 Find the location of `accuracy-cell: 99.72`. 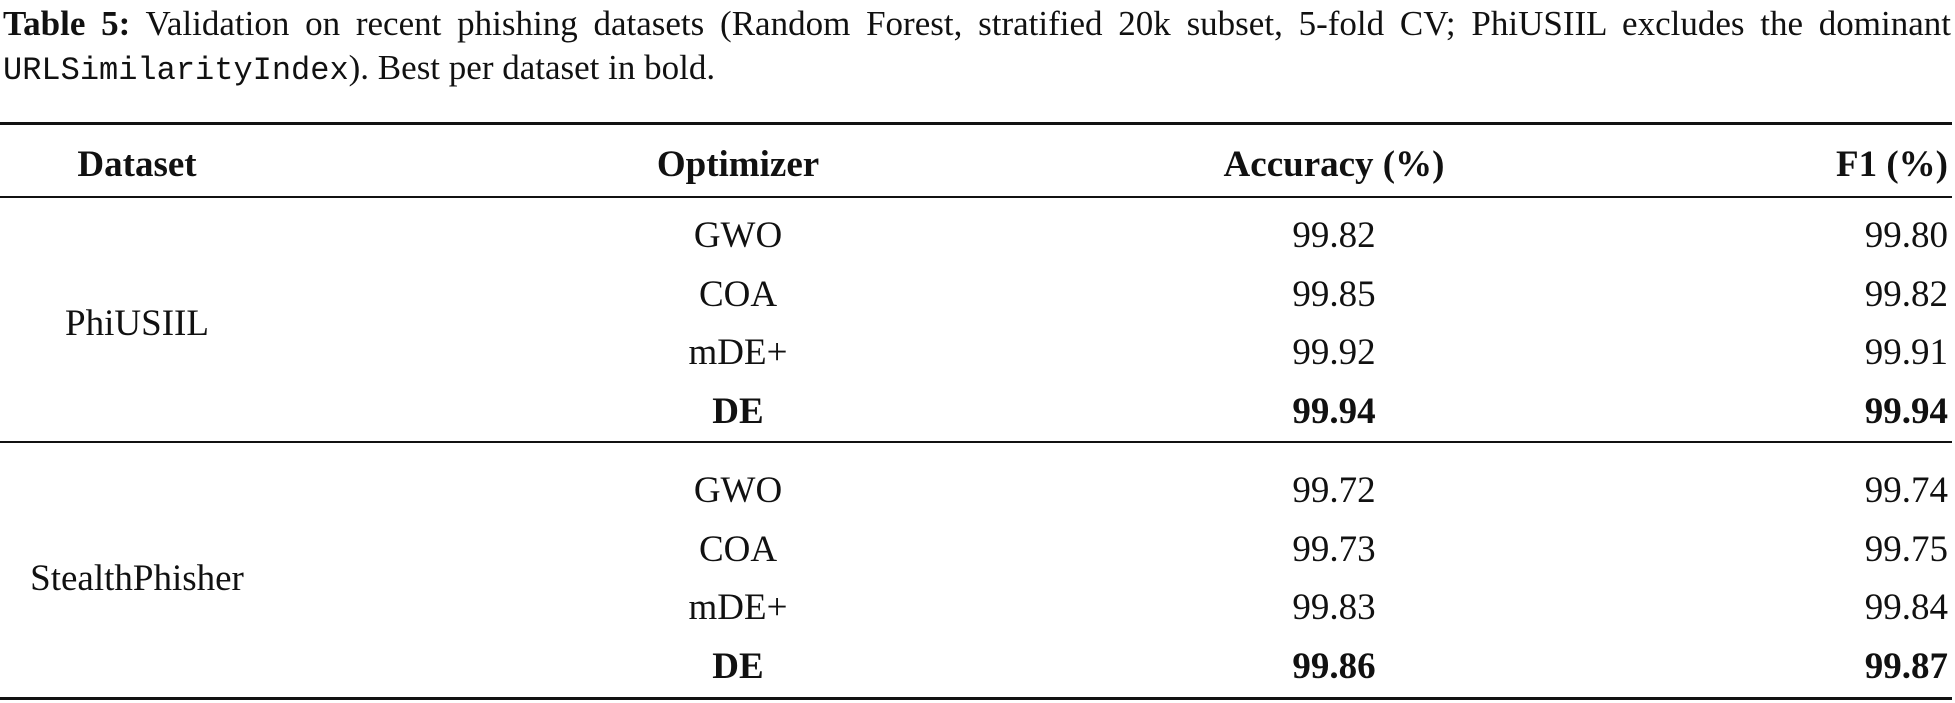

accuracy-cell: 99.72 is located at coordinates (1334, 490).